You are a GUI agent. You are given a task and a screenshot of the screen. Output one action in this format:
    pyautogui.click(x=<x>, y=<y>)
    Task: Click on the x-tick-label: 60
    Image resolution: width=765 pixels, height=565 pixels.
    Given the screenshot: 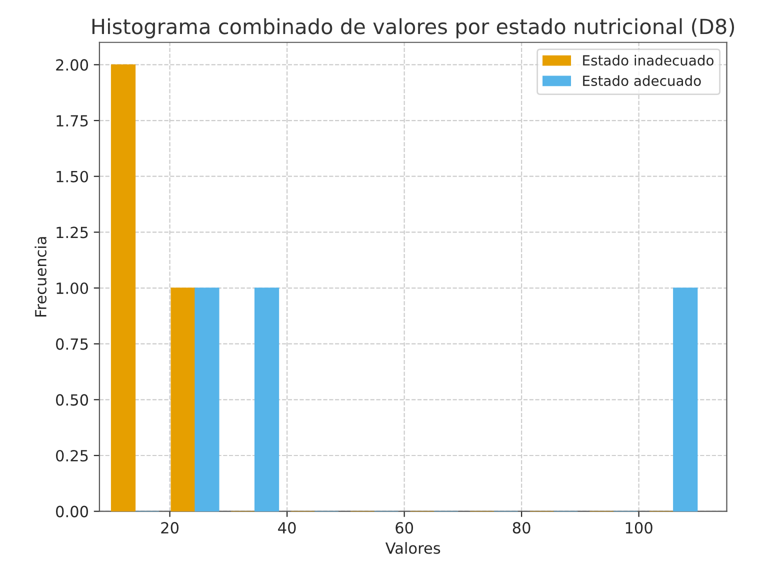 What is the action you would take?
    pyautogui.click(x=405, y=528)
    